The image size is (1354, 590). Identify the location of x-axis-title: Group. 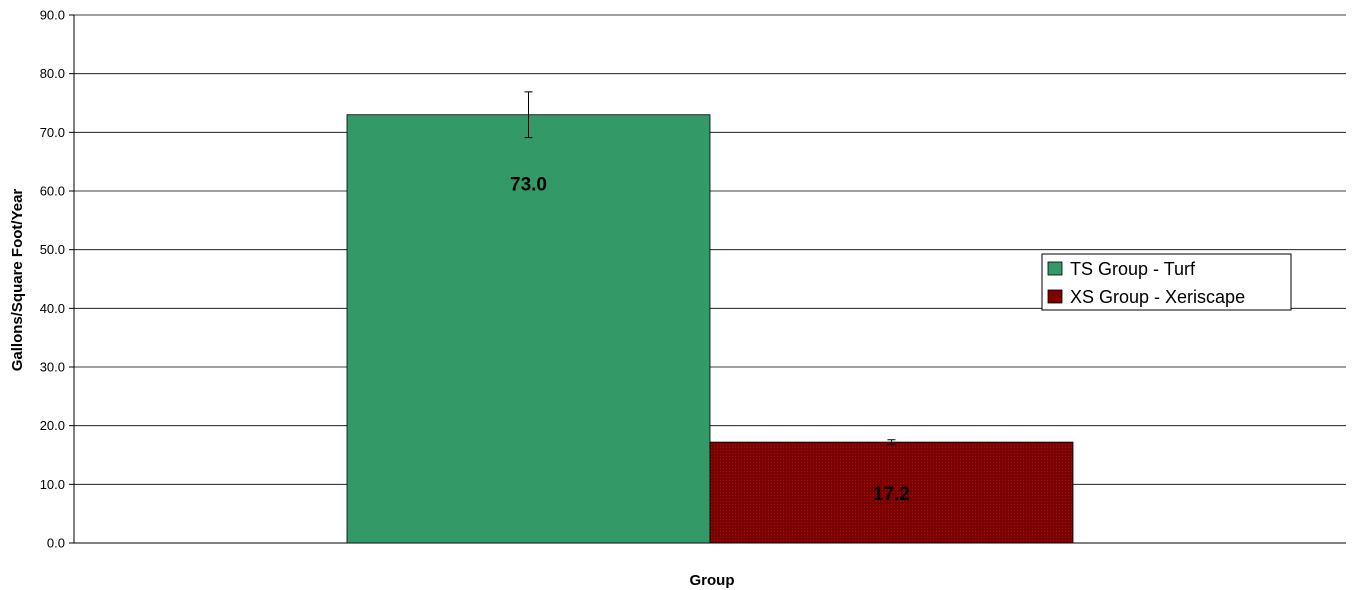
(712, 580).